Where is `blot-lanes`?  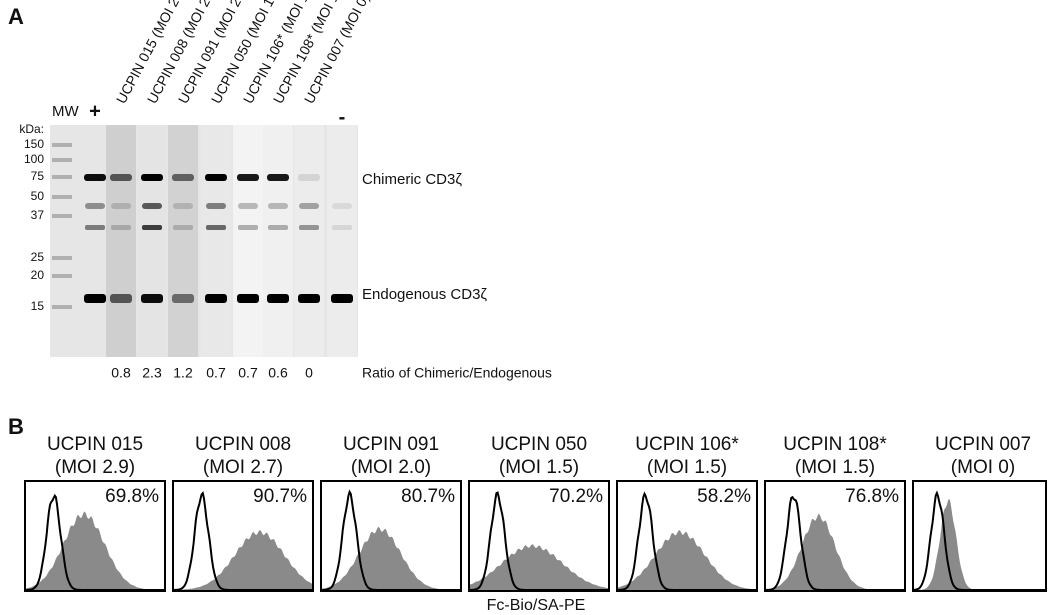
blot-lanes is located at coordinates (204, 241).